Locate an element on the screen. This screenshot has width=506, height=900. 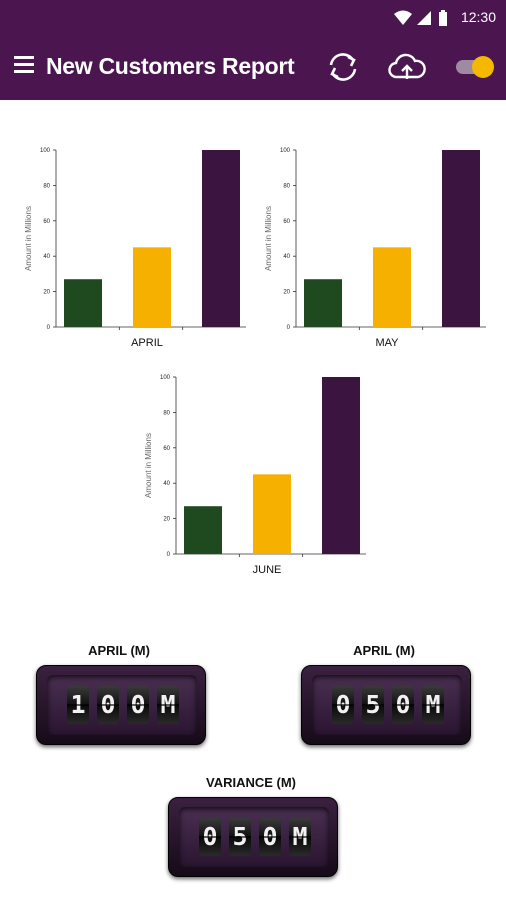
refresh-icon is located at coordinates (343, 67).